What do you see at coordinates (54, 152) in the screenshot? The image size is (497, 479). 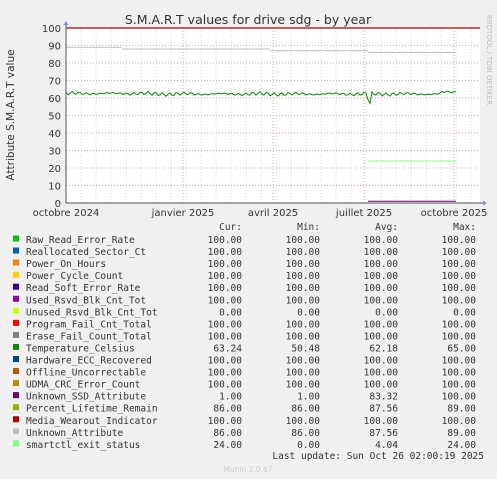 I see `y-tick-label: 30` at bounding box center [54, 152].